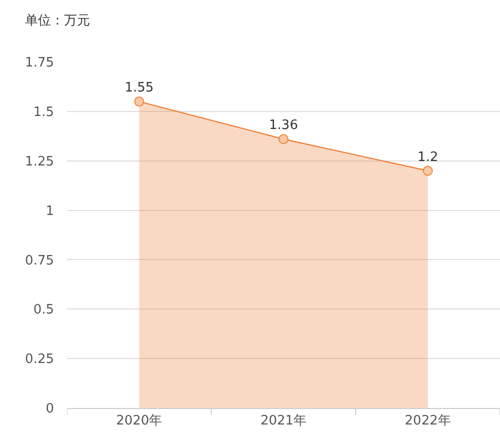 This screenshot has width=500, height=441. I want to click on y-tick-label: 1.5, so click(43, 112).